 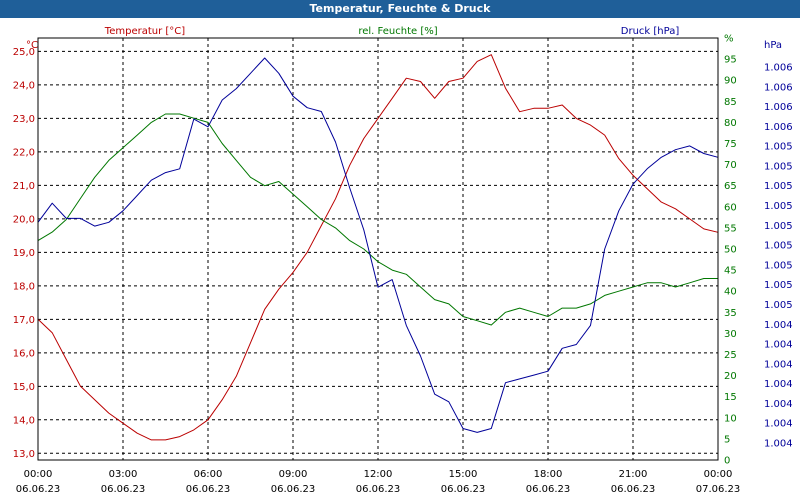 I want to click on temperature-axis-title: Temperatur [°C], so click(x=144, y=31).